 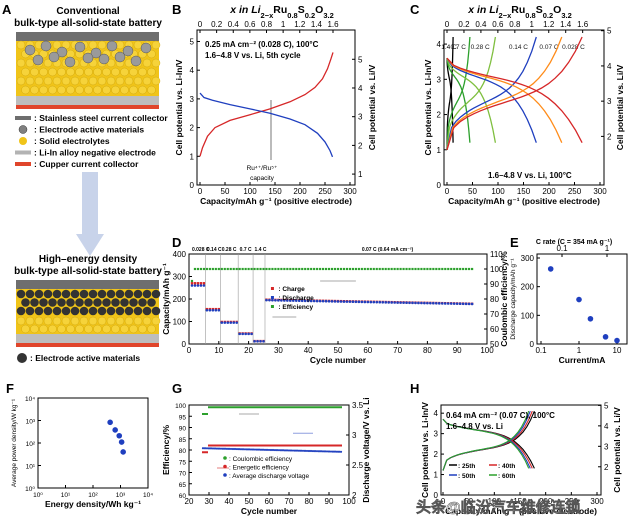 I want to click on panel-h-x-tick-label: 300, so click(x=597, y=501).